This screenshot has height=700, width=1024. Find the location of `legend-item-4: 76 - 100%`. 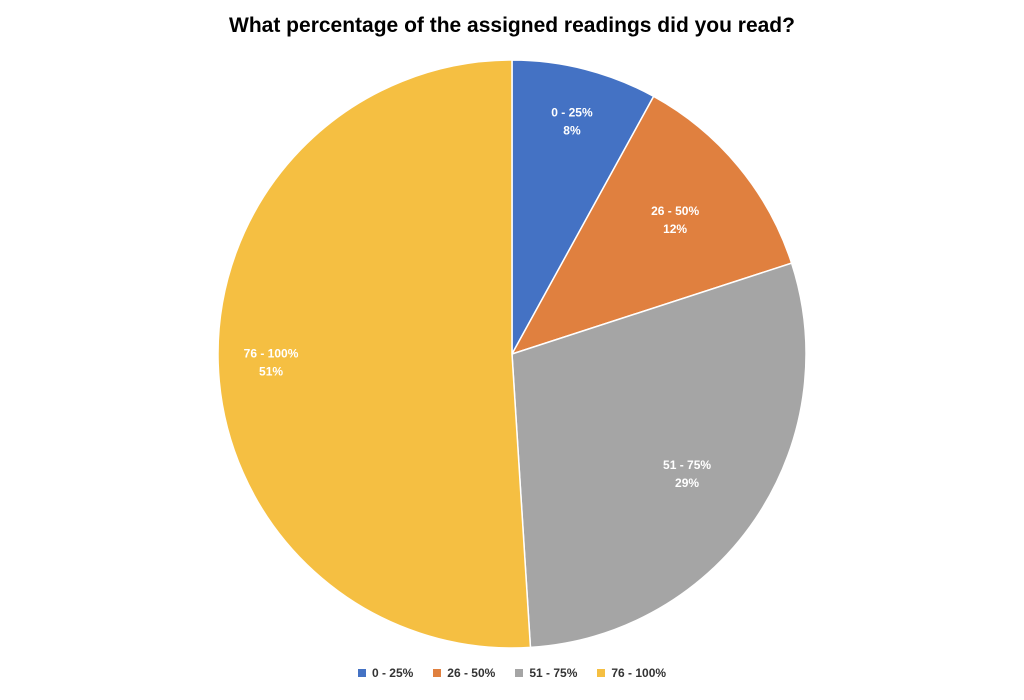

legend-item-4: 76 - 100% is located at coordinates (631, 673).